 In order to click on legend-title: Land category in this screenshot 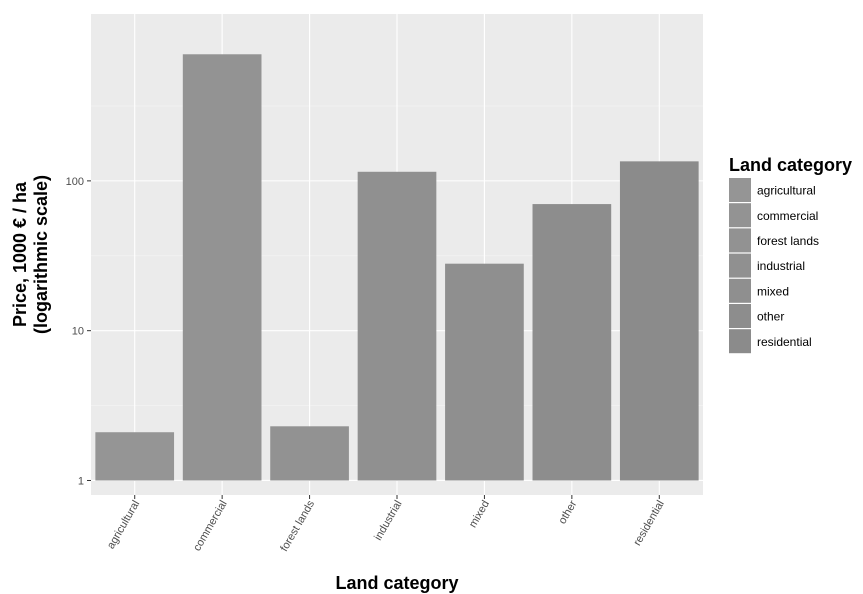, I will do `click(790, 165)`.